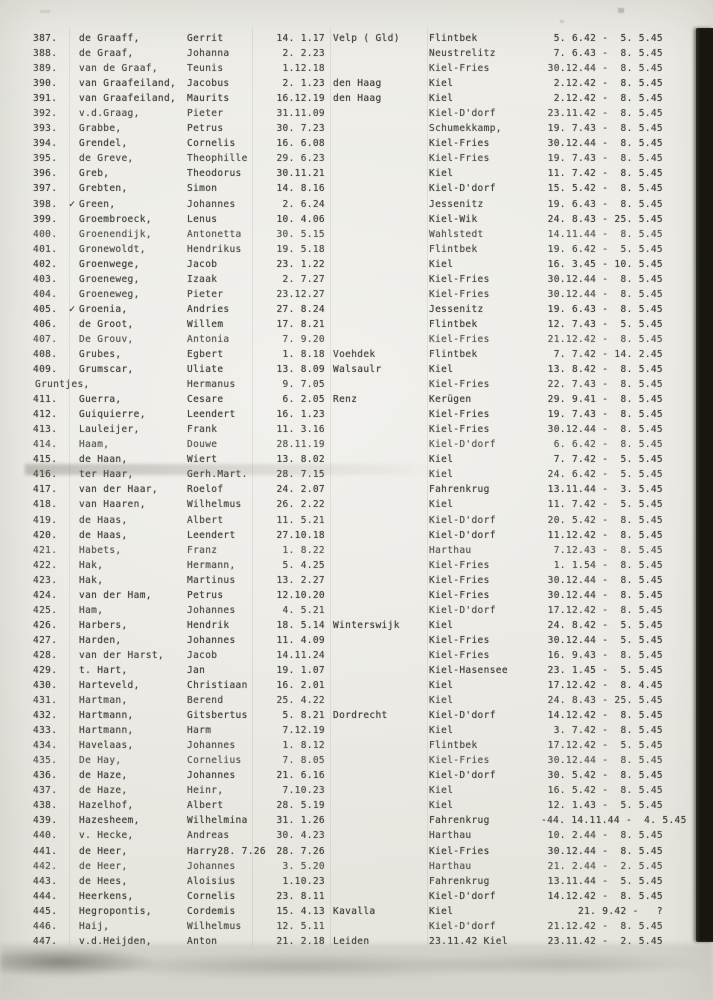 Image resolution: width=713 pixels, height=1000 pixels. What do you see at coordinates (605, 625) in the screenshot?
I see `cell-period: 24. 8.42 - 5. 5.45` at bounding box center [605, 625].